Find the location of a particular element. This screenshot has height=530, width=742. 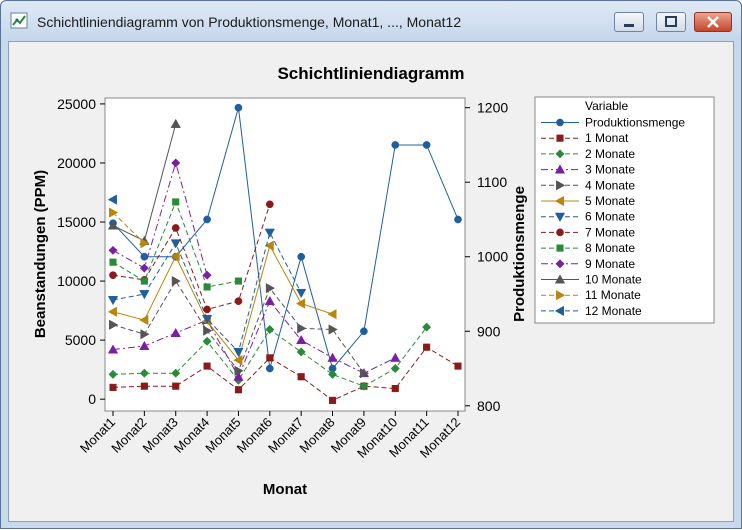

legend-label: Produktionsmenge is located at coordinates (635, 123).